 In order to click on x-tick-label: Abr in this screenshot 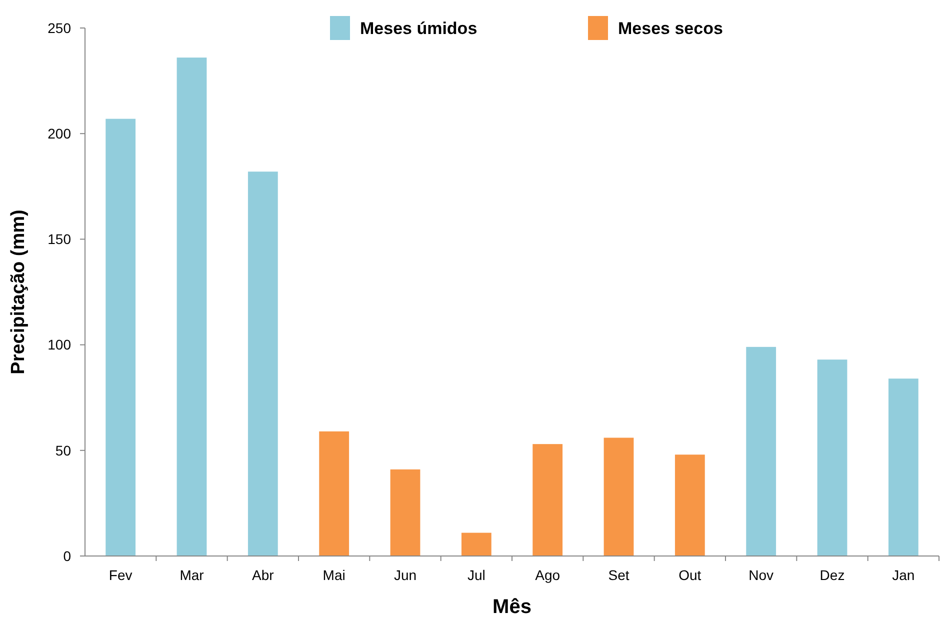, I will do `click(263, 575)`.